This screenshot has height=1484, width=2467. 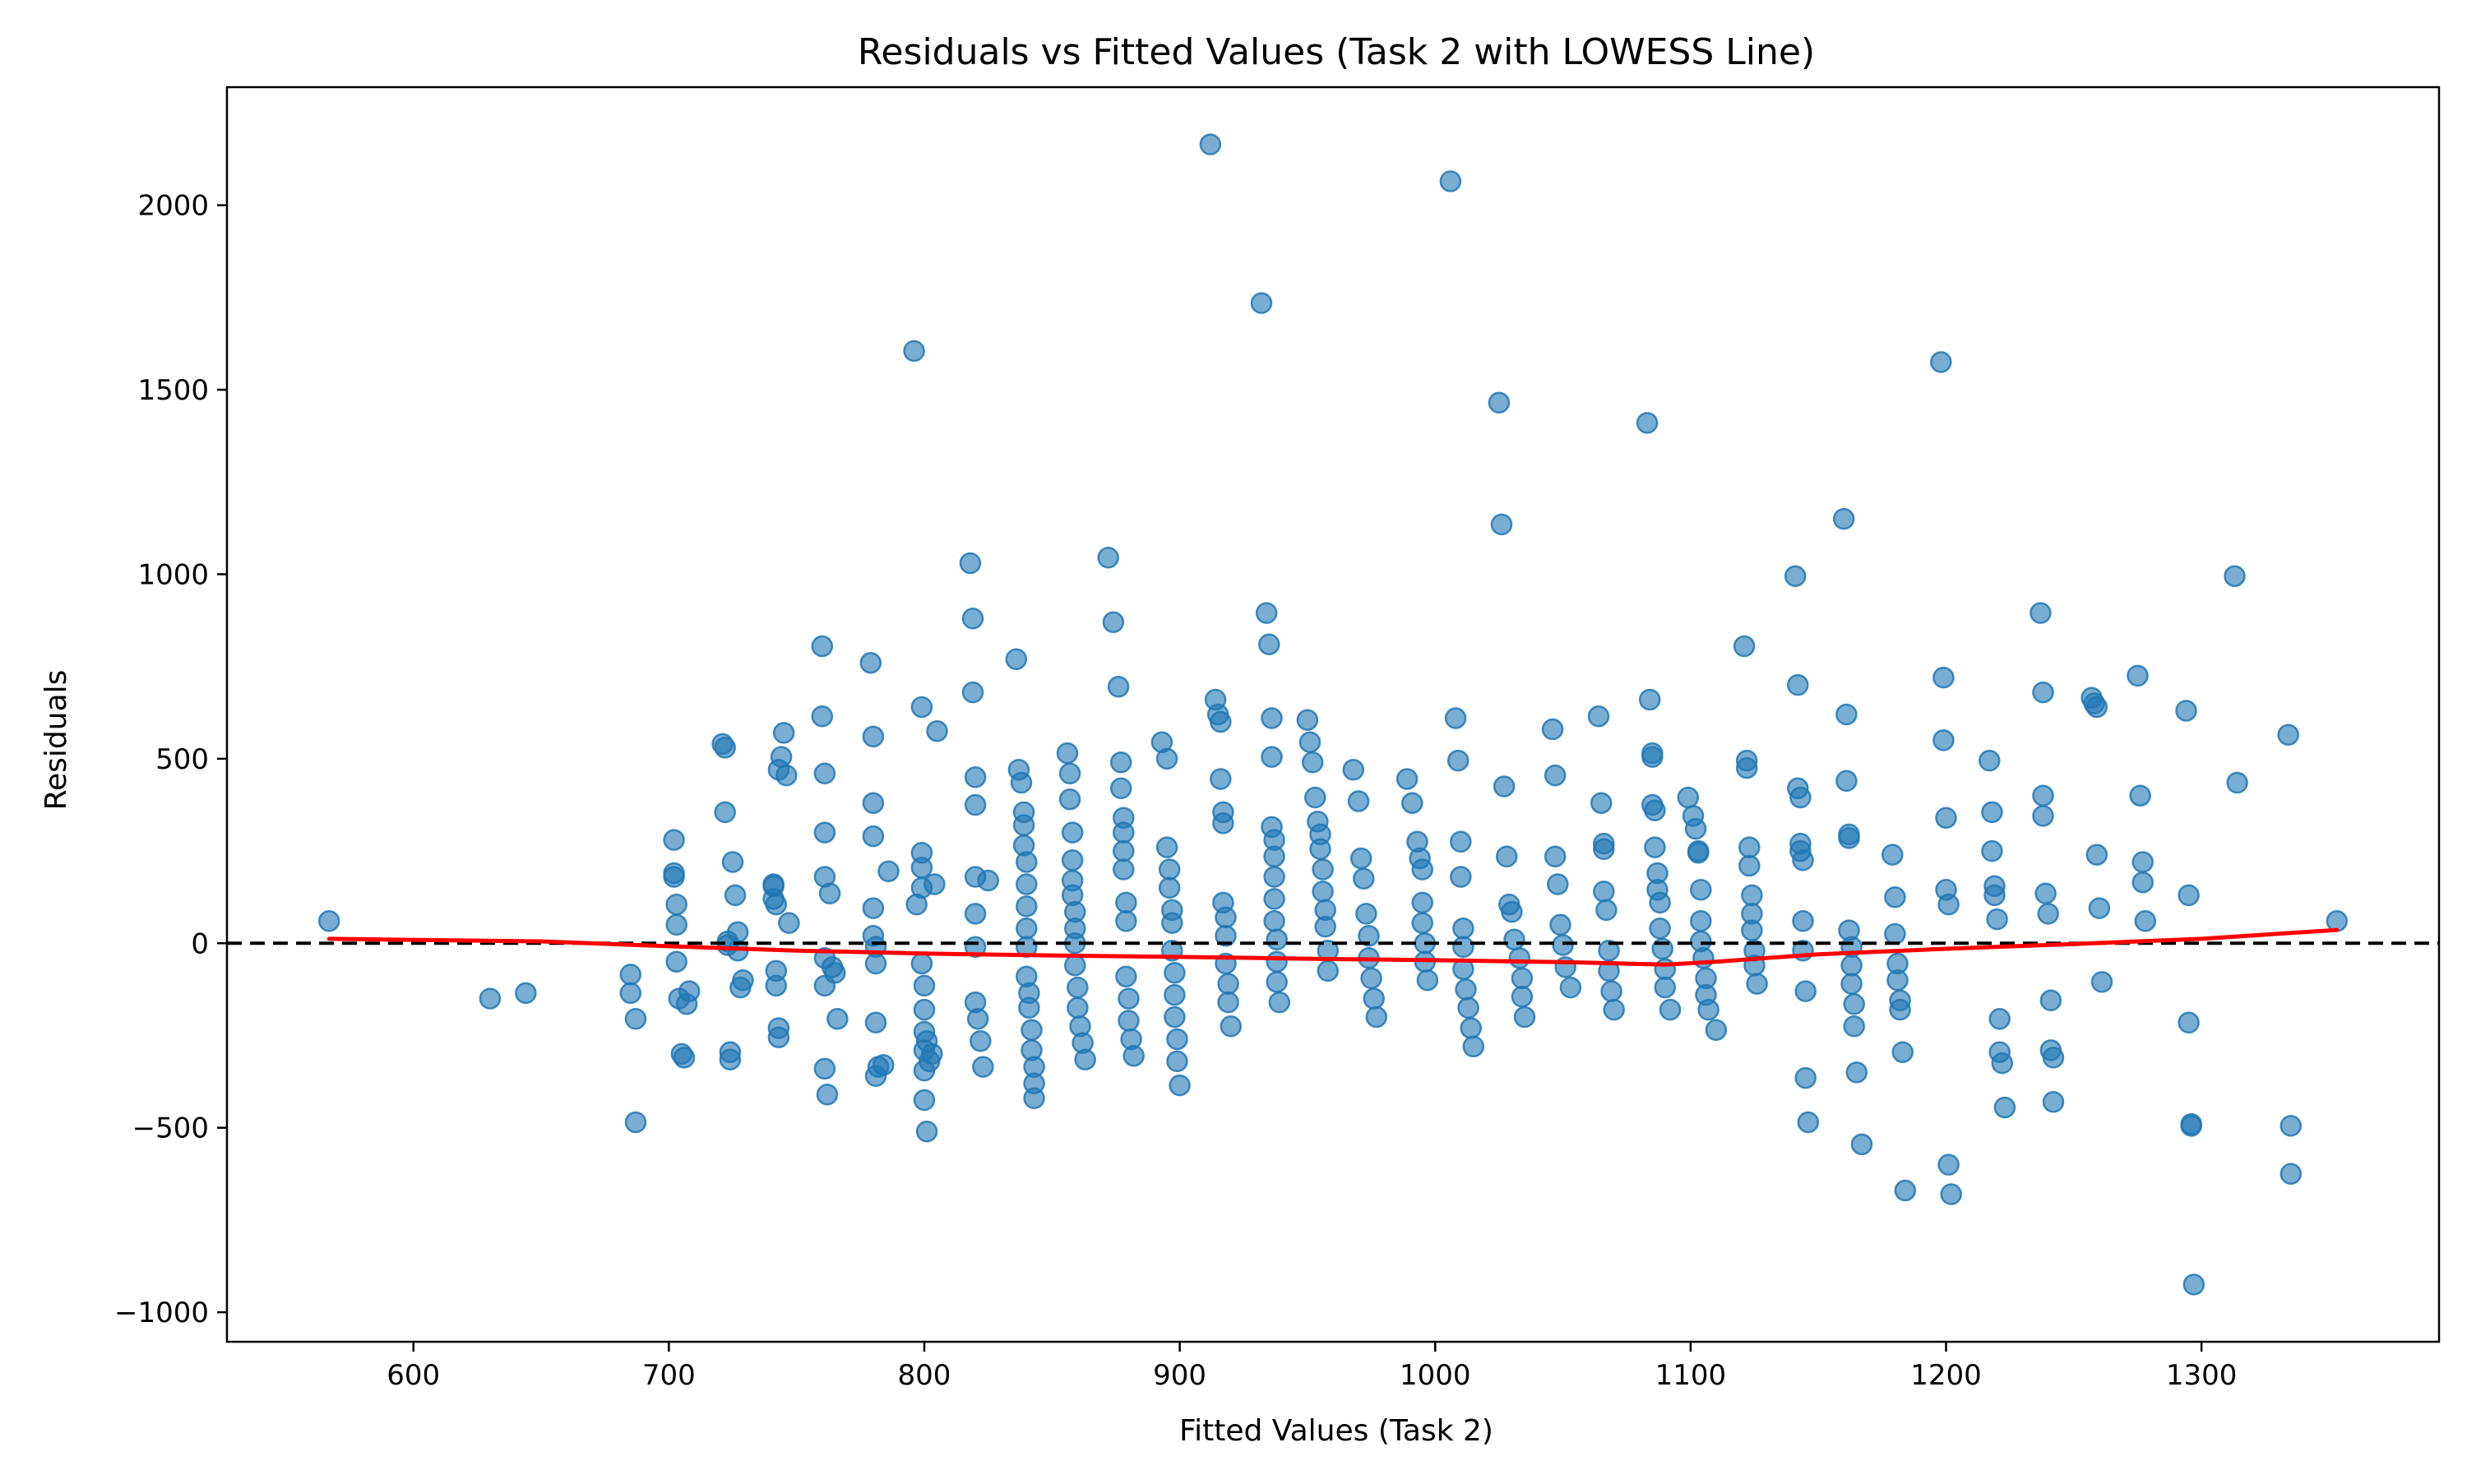 What do you see at coordinates (171, 759) in the screenshot?
I see `y-axis-ticks: −1000 −500 0 500 1000 1500 2000` at bounding box center [171, 759].